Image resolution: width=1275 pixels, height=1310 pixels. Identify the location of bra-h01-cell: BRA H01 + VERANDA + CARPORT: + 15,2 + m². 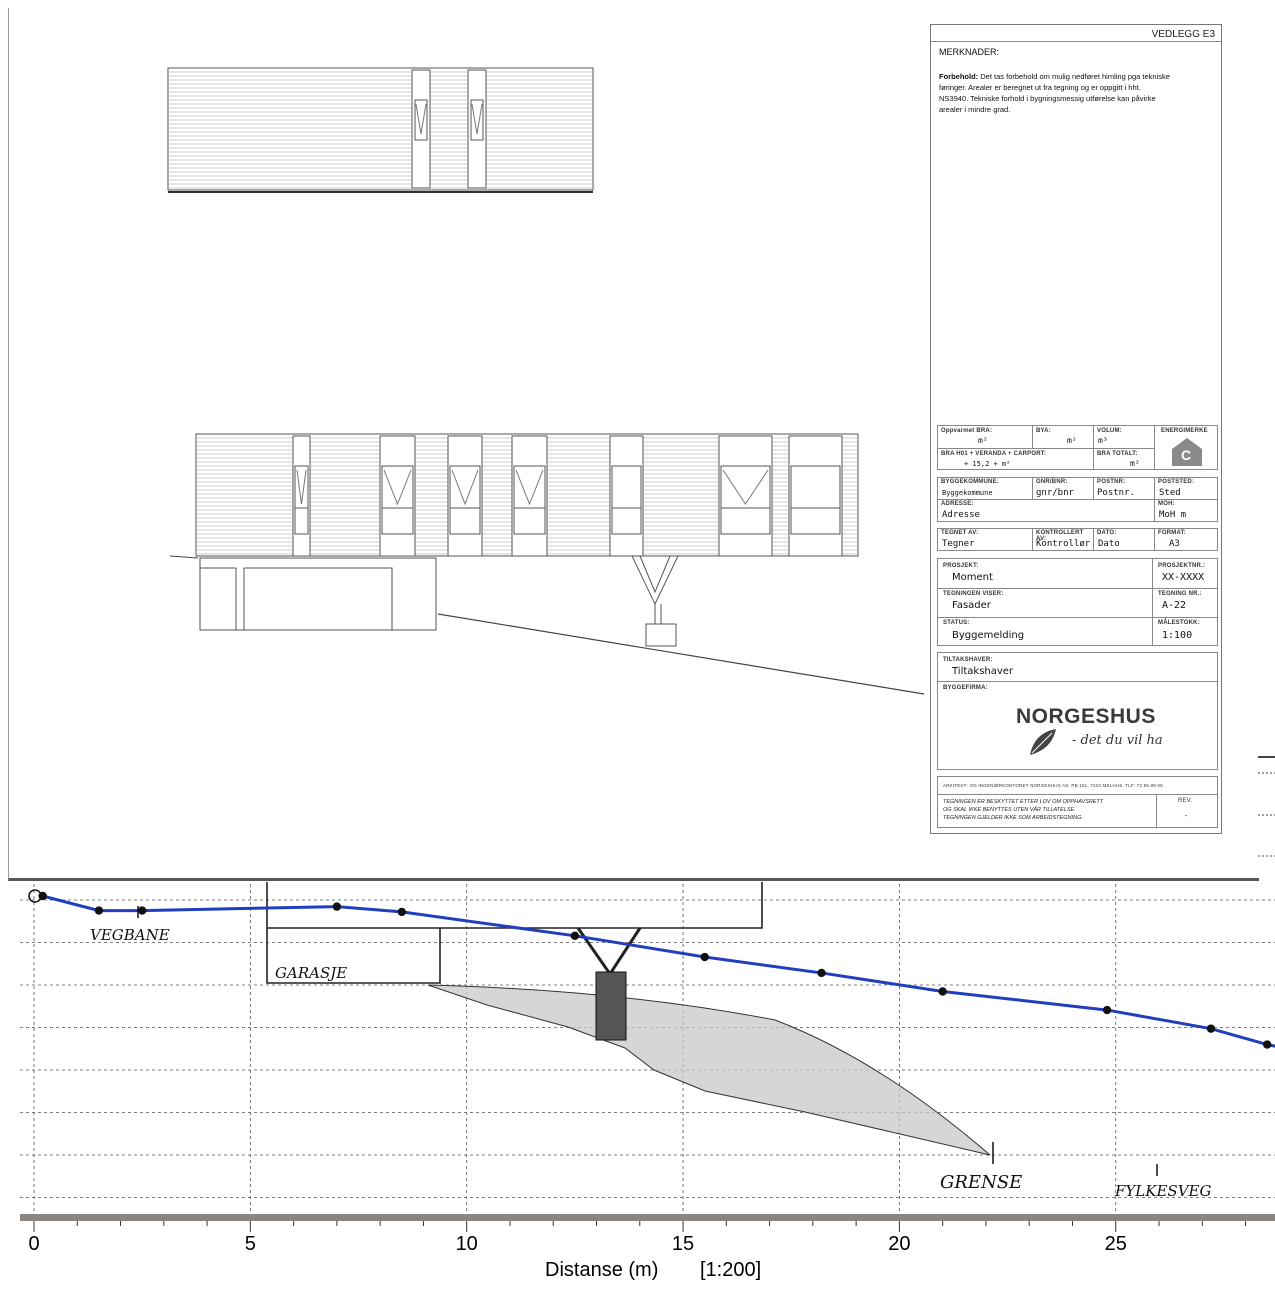
(1015, 459).